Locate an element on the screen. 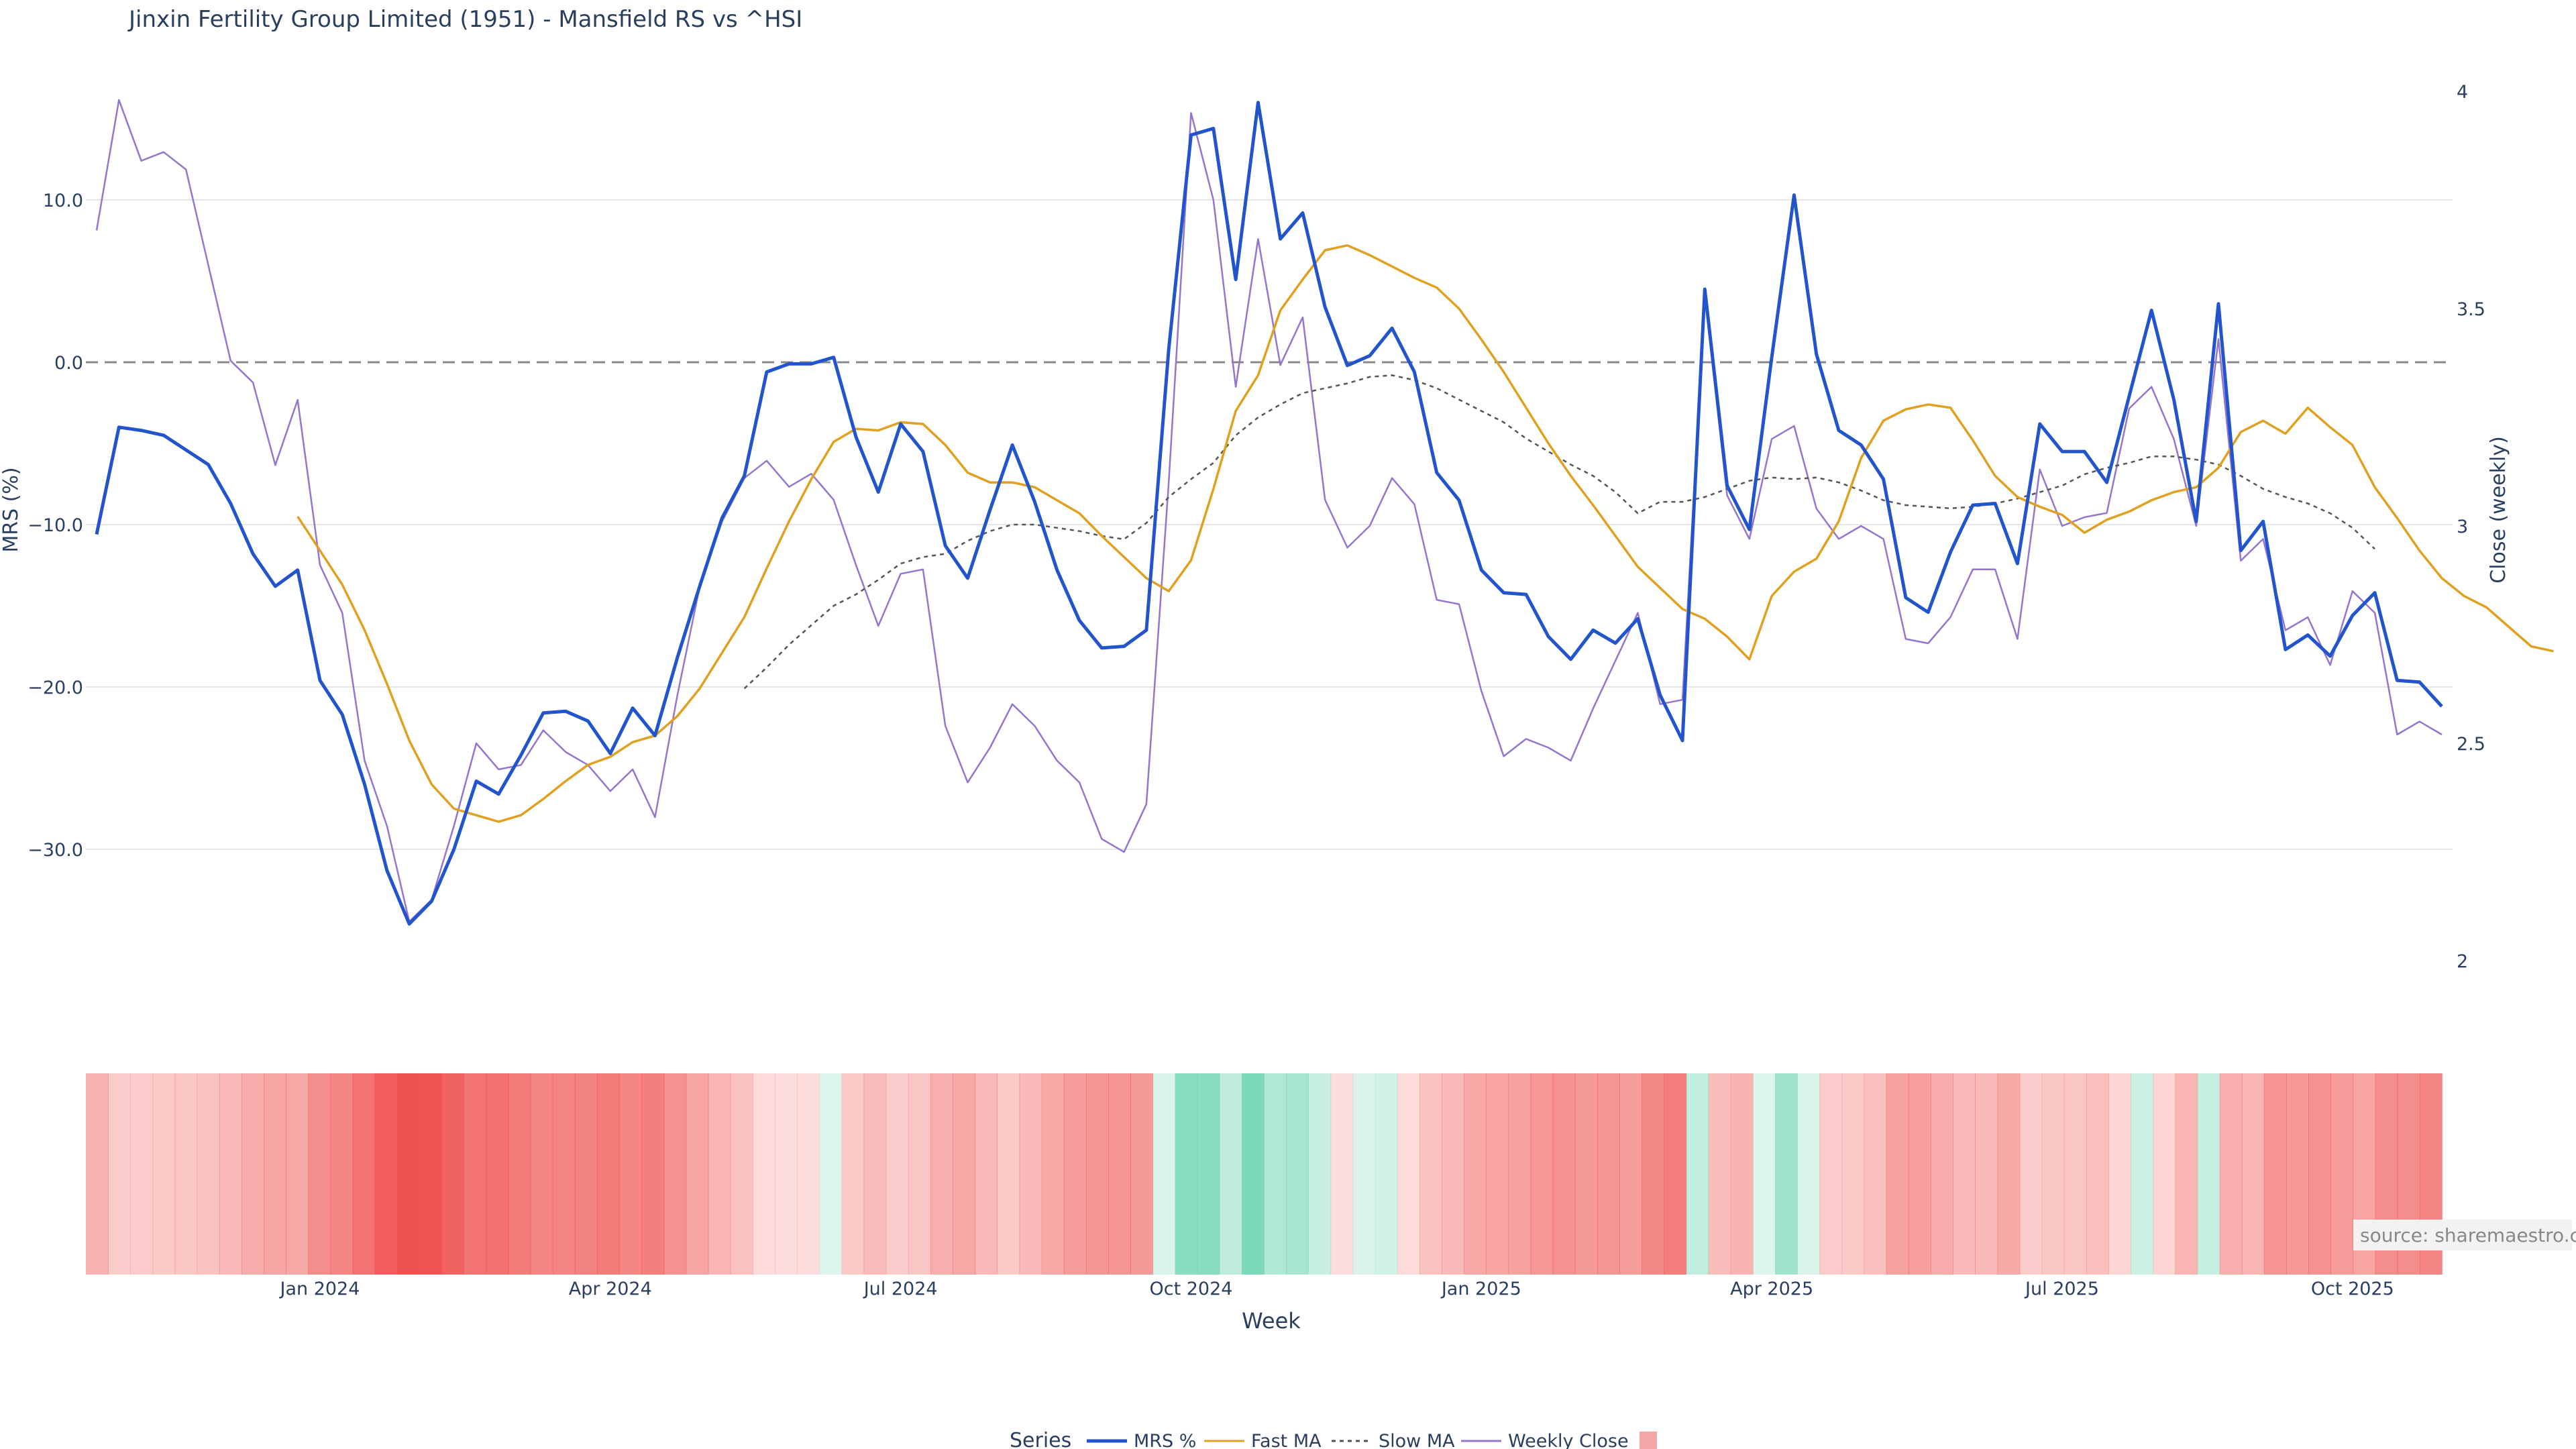 The height and width of the screenshot is (1449, 2576). mrs-heatstrip is located at coordinates (1264, 1174).